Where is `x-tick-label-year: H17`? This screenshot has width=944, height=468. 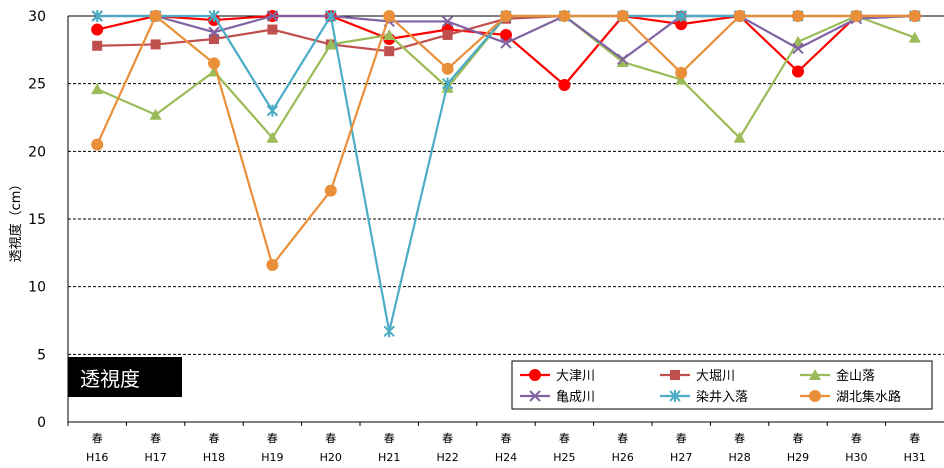 x-tick-label-year: H17 is located at coordinates (155, 457).